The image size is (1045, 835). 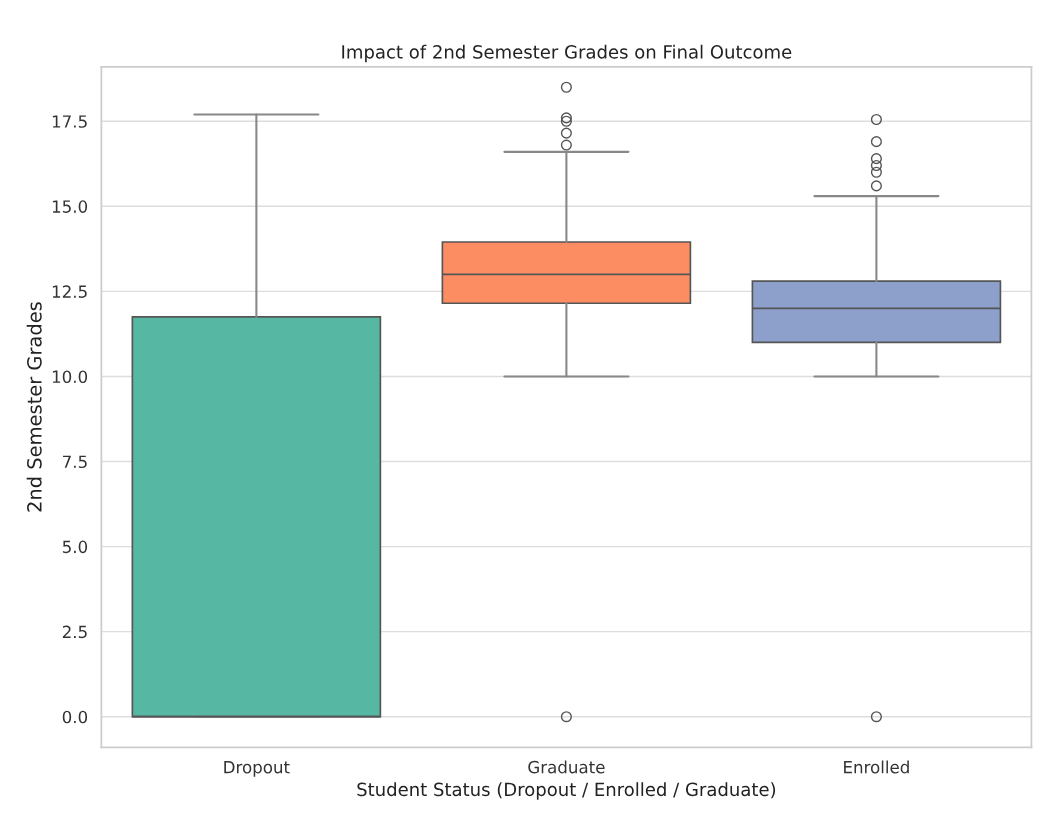 What do you see at coordinates (876, 767) in the screenshot?
I see `x-tick-label: Enrolled` at bounding box center [876, 767].